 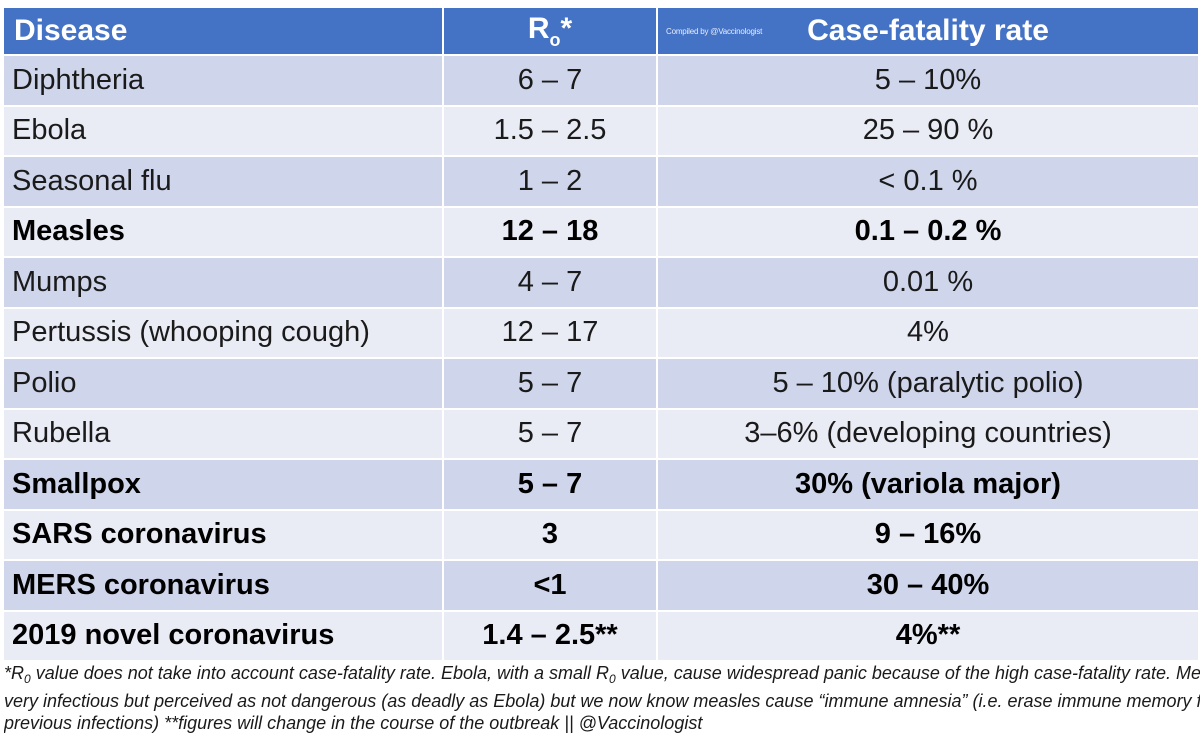 I want to click on disease-cell: Rubella, so click(x=224, y=434).